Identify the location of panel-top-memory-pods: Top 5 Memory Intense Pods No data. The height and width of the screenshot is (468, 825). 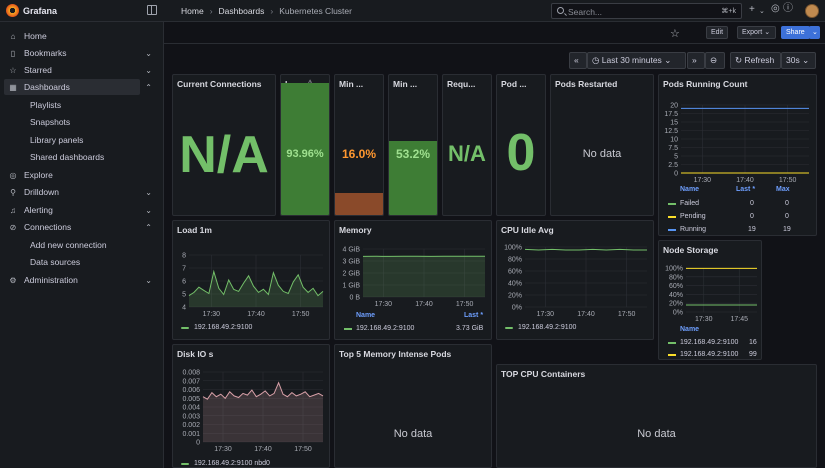
(413, 406).